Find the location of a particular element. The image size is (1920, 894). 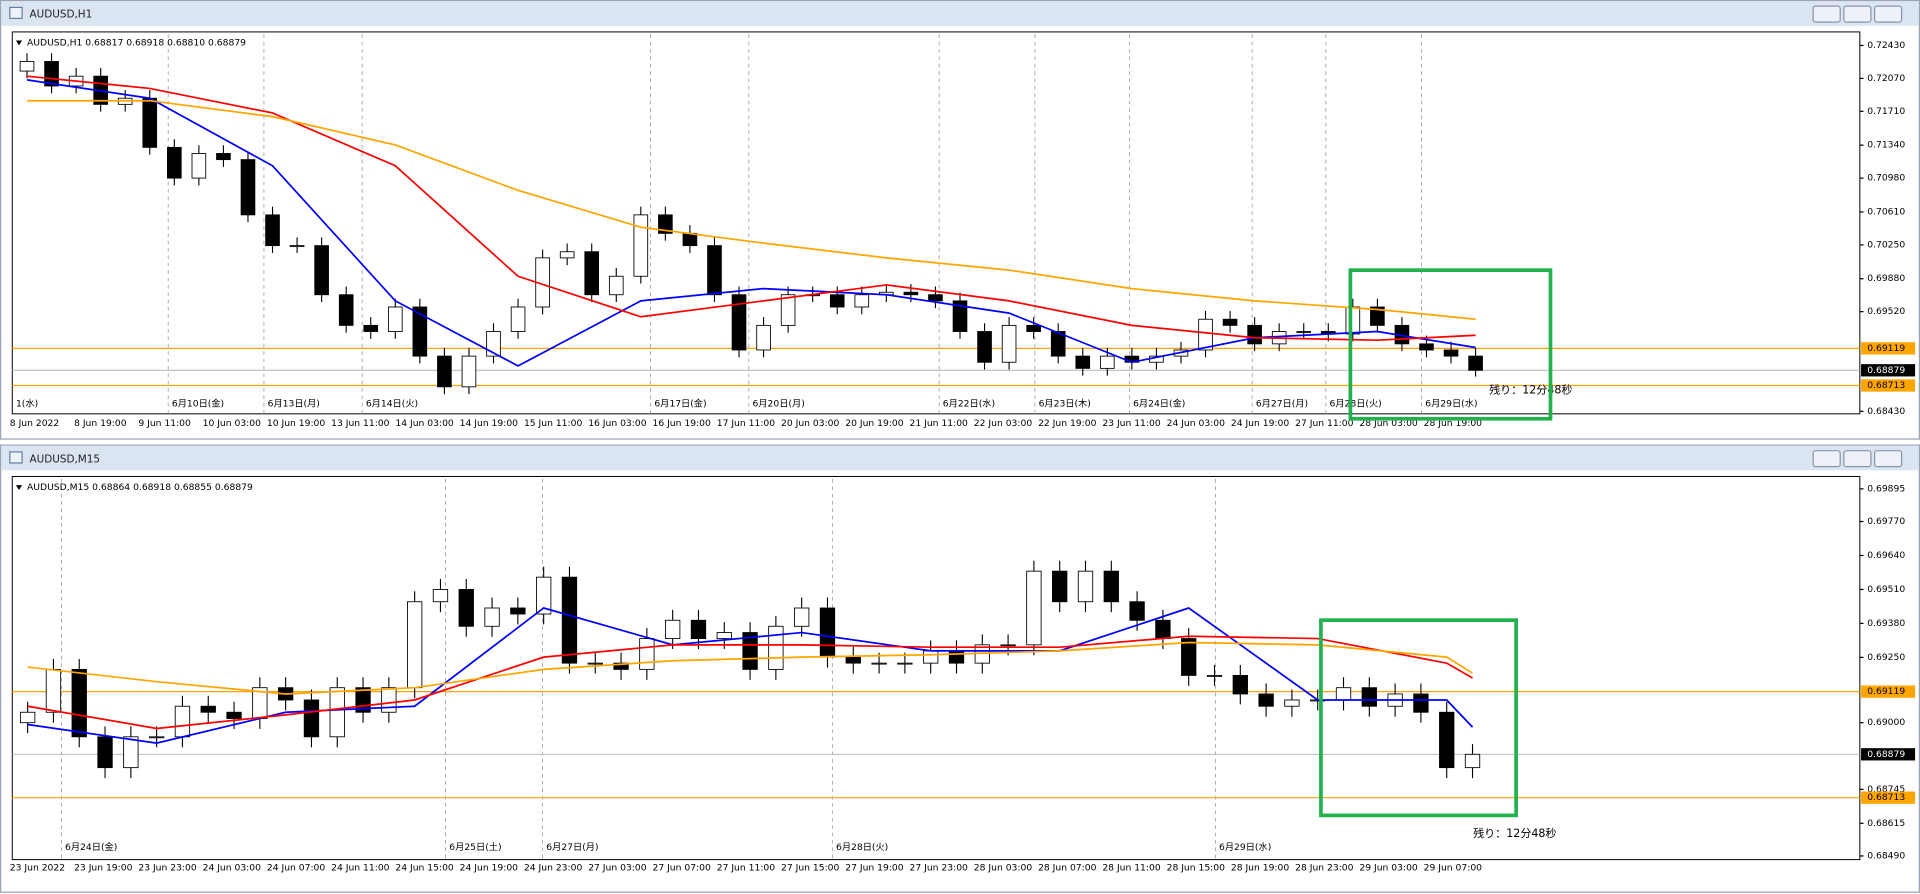

x-tick-label: 8 Jun 19:00 is located at coordinates (100, 423).